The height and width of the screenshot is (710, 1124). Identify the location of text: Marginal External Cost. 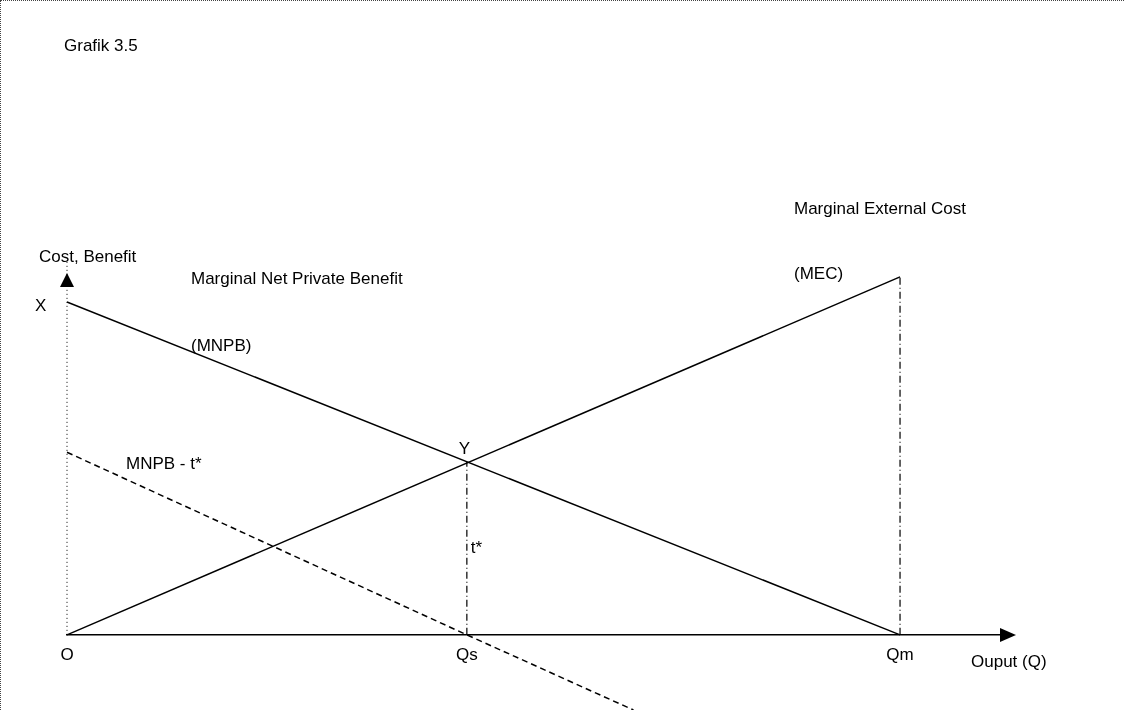
(880, 208).